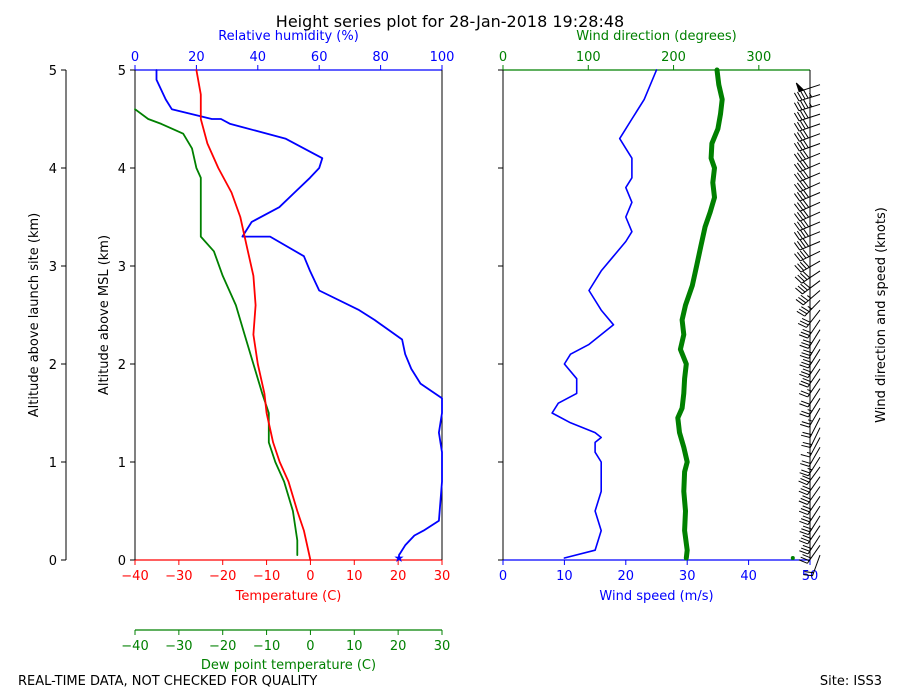 This screenshot has width=900, height=700. Describe the element at coordinates (222, 576) in the screenshot. I see `temperature-tick-label: −20` at that location.